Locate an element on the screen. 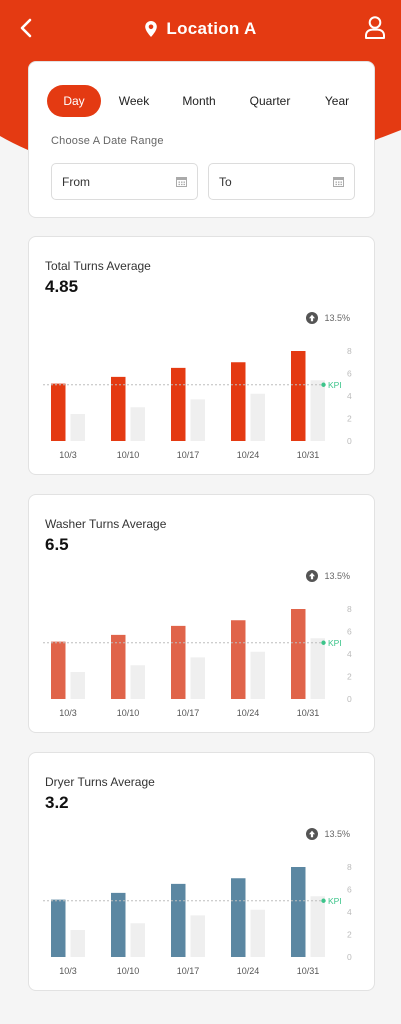 This screenshot has width=401, height=1024. chart-value: 3.2 is located at coordinates (57, 802).